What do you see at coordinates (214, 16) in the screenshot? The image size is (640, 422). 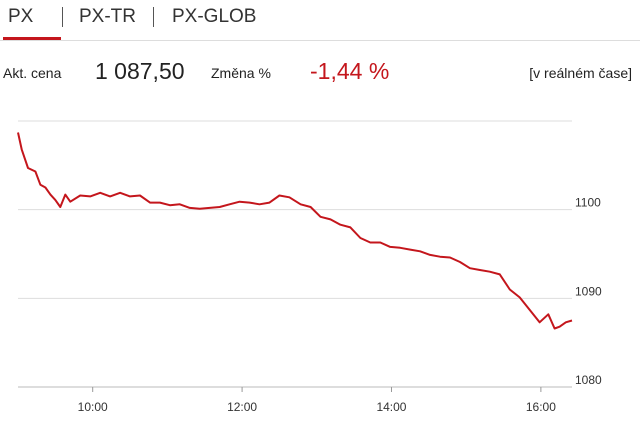 I see `tab: PX-GLOB` at bounding box center [214, 16].